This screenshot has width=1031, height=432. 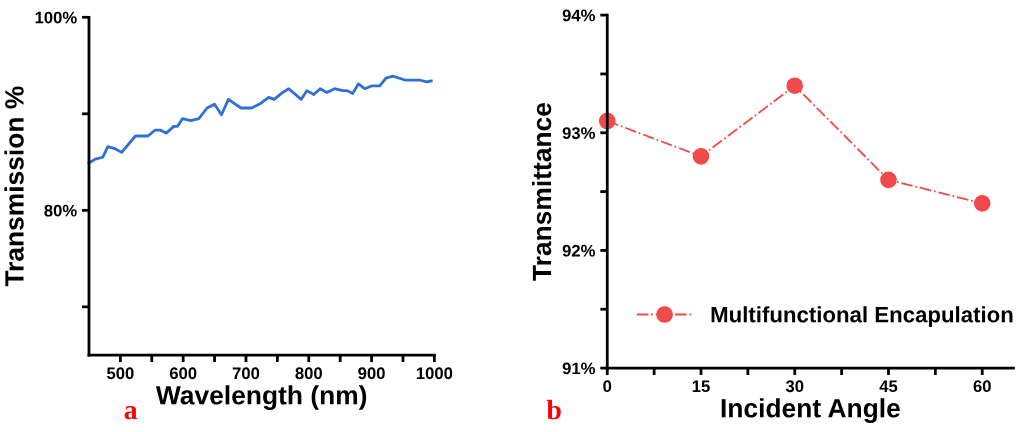 I want to click on x-tick-label: 600, so click(x=183, y=373).